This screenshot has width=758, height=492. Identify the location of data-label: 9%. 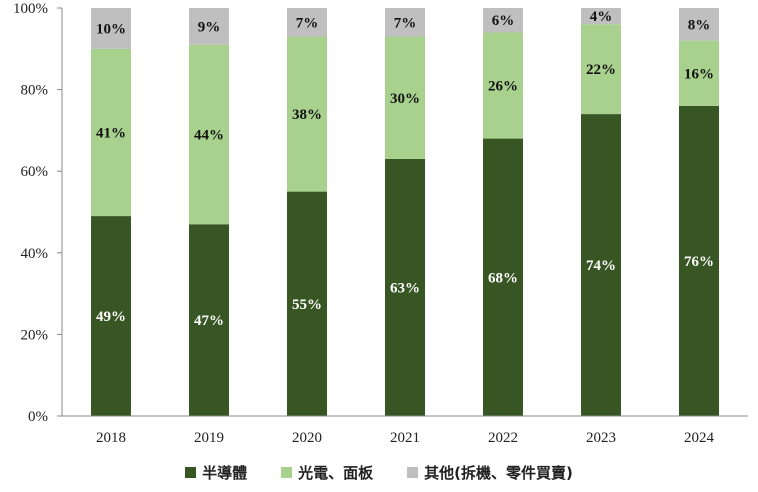
(209, 27).